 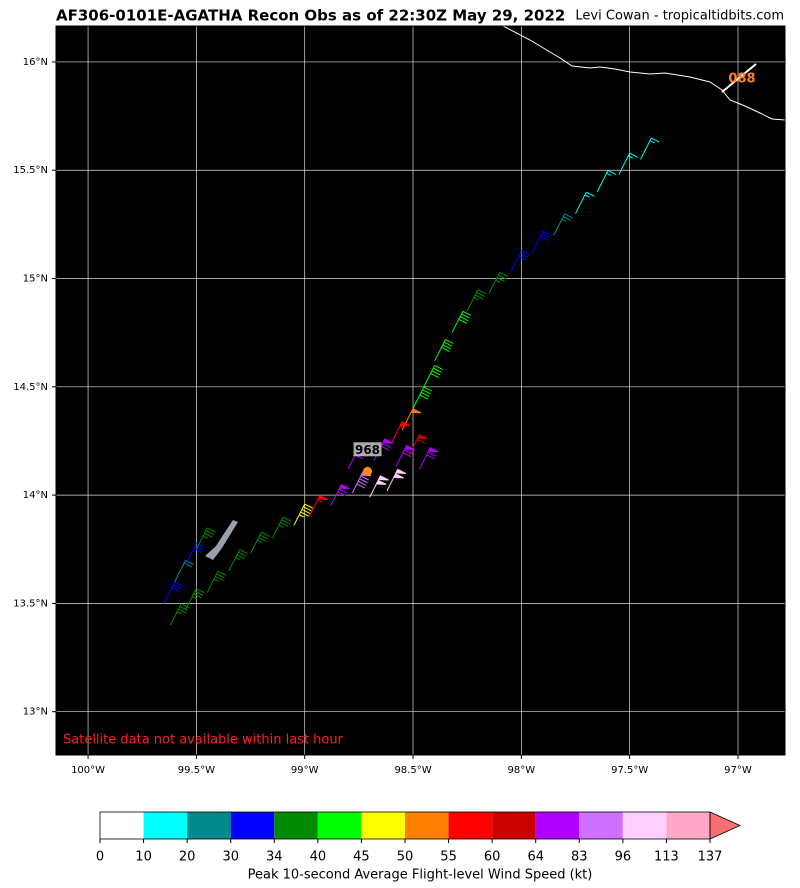 I want to click on colorbar-tick-label: 64, so click(x=535, y=857).